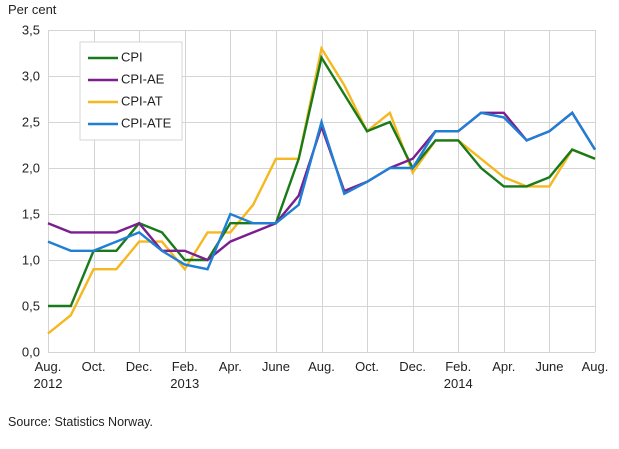 This screenshot has height=449, width=619. I want to click on x-axis-year-label: 2014, so click(458, 383).